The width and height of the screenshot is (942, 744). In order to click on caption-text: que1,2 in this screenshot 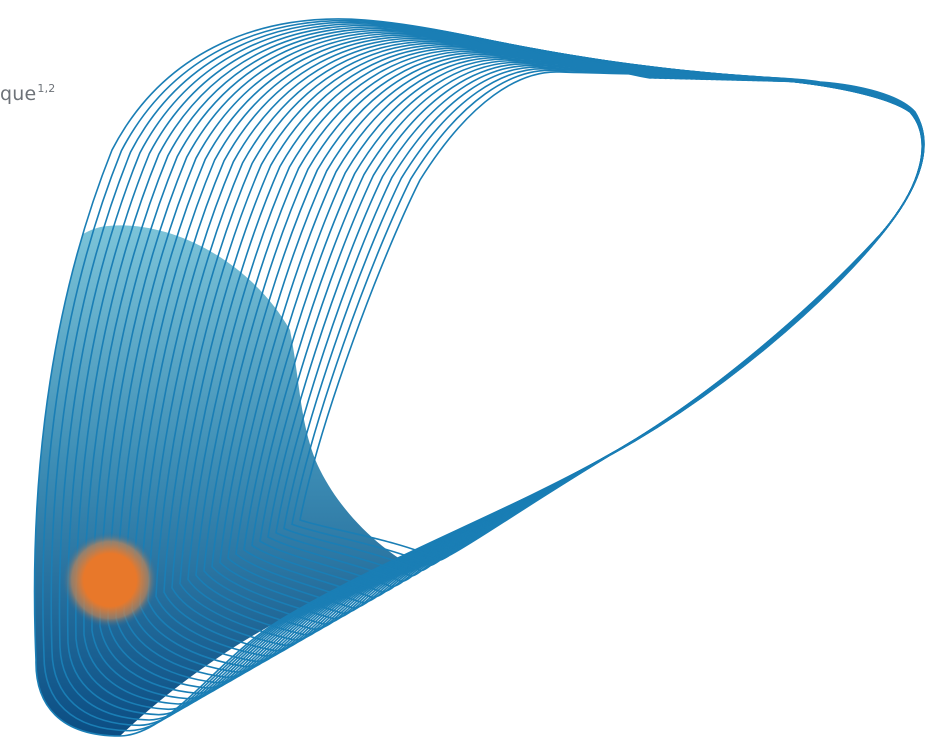, I will do `click(28, 93)`.